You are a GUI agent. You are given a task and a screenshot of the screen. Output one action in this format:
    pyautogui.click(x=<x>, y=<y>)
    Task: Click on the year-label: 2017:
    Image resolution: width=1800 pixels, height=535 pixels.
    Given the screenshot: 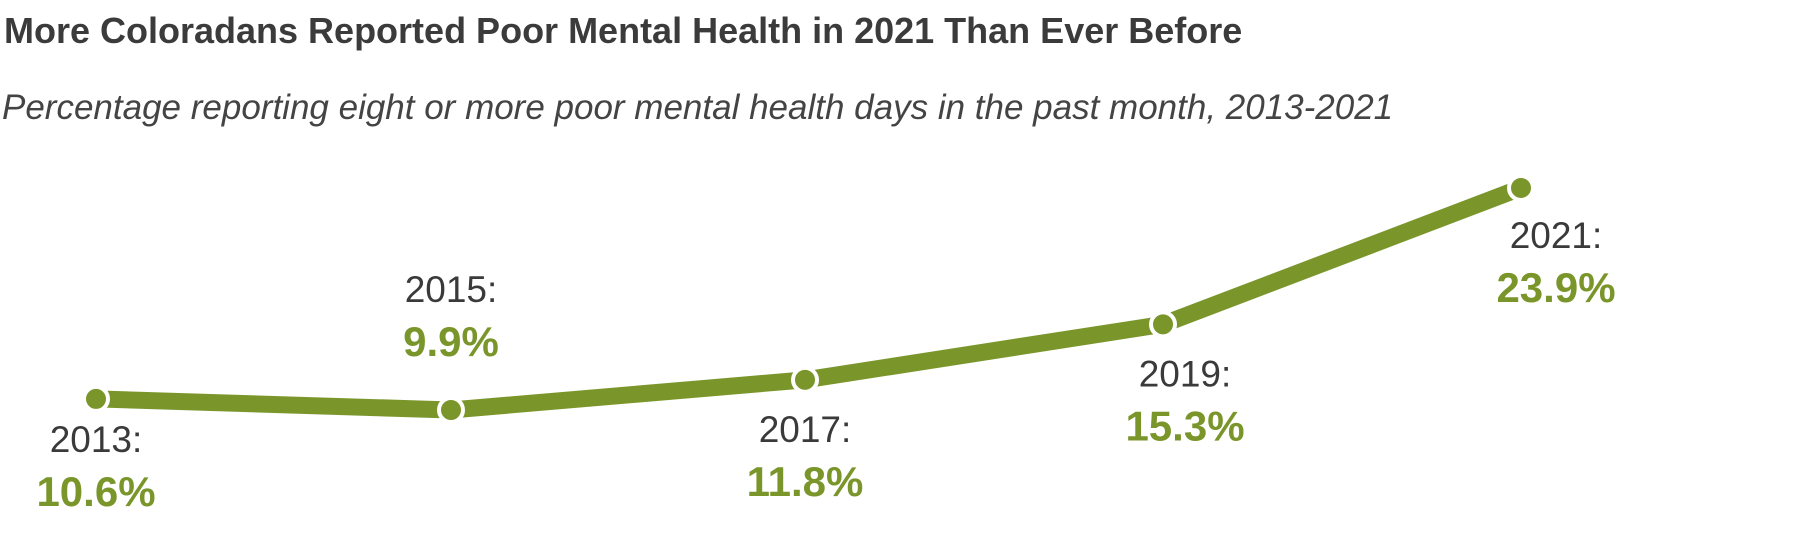 What is the action you would take?
    pyautogui.click(x=805, y=429)
    